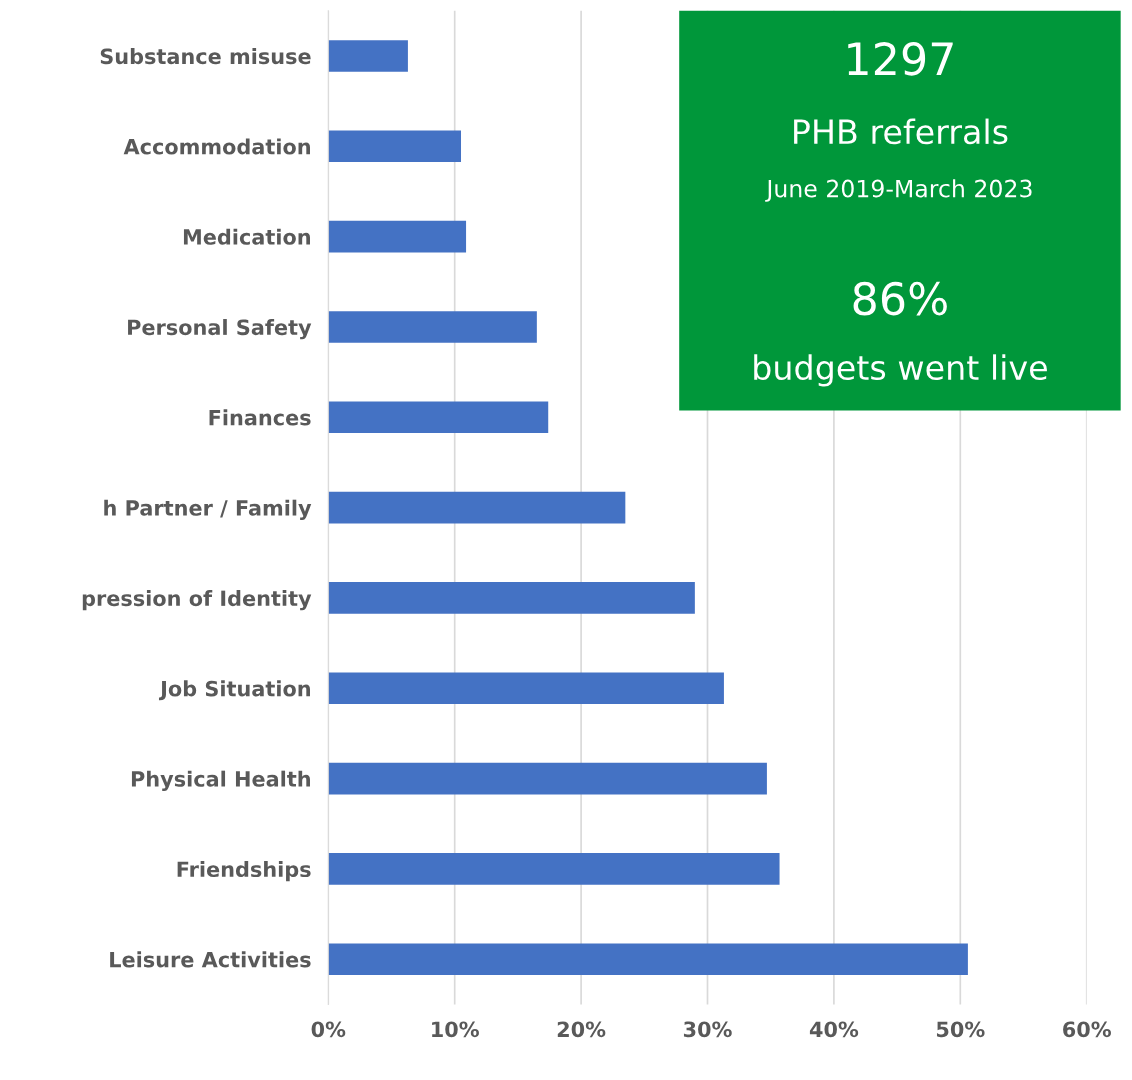 The width and height of the screenshot is (1132, 1080). What do you see at coordinates (581, 1029) in the screenshot?
I see `x-tick-label: 20%` at bounding box center [581, 1029].